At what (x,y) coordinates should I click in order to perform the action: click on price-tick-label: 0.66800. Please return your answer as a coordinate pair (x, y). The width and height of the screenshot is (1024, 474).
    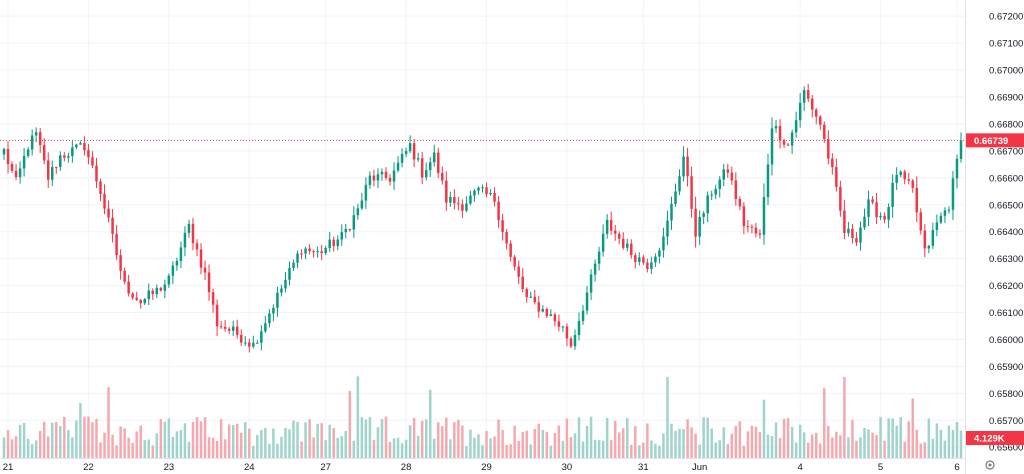
    Looking at the image, I should click on (1006, 124).